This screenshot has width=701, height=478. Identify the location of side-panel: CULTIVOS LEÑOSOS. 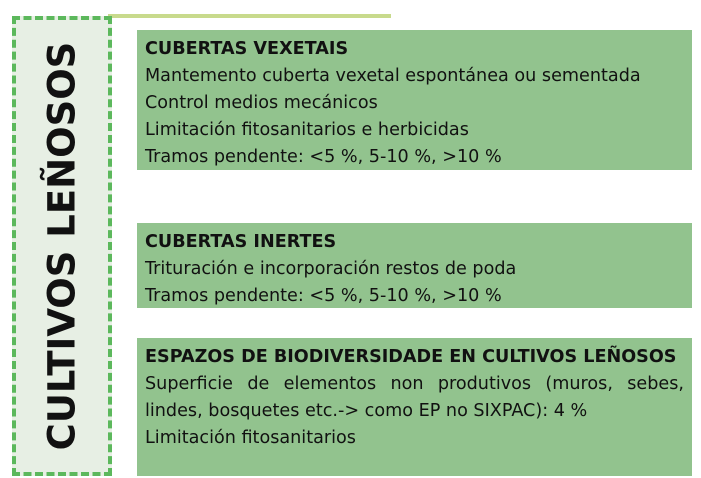
(62, 246).